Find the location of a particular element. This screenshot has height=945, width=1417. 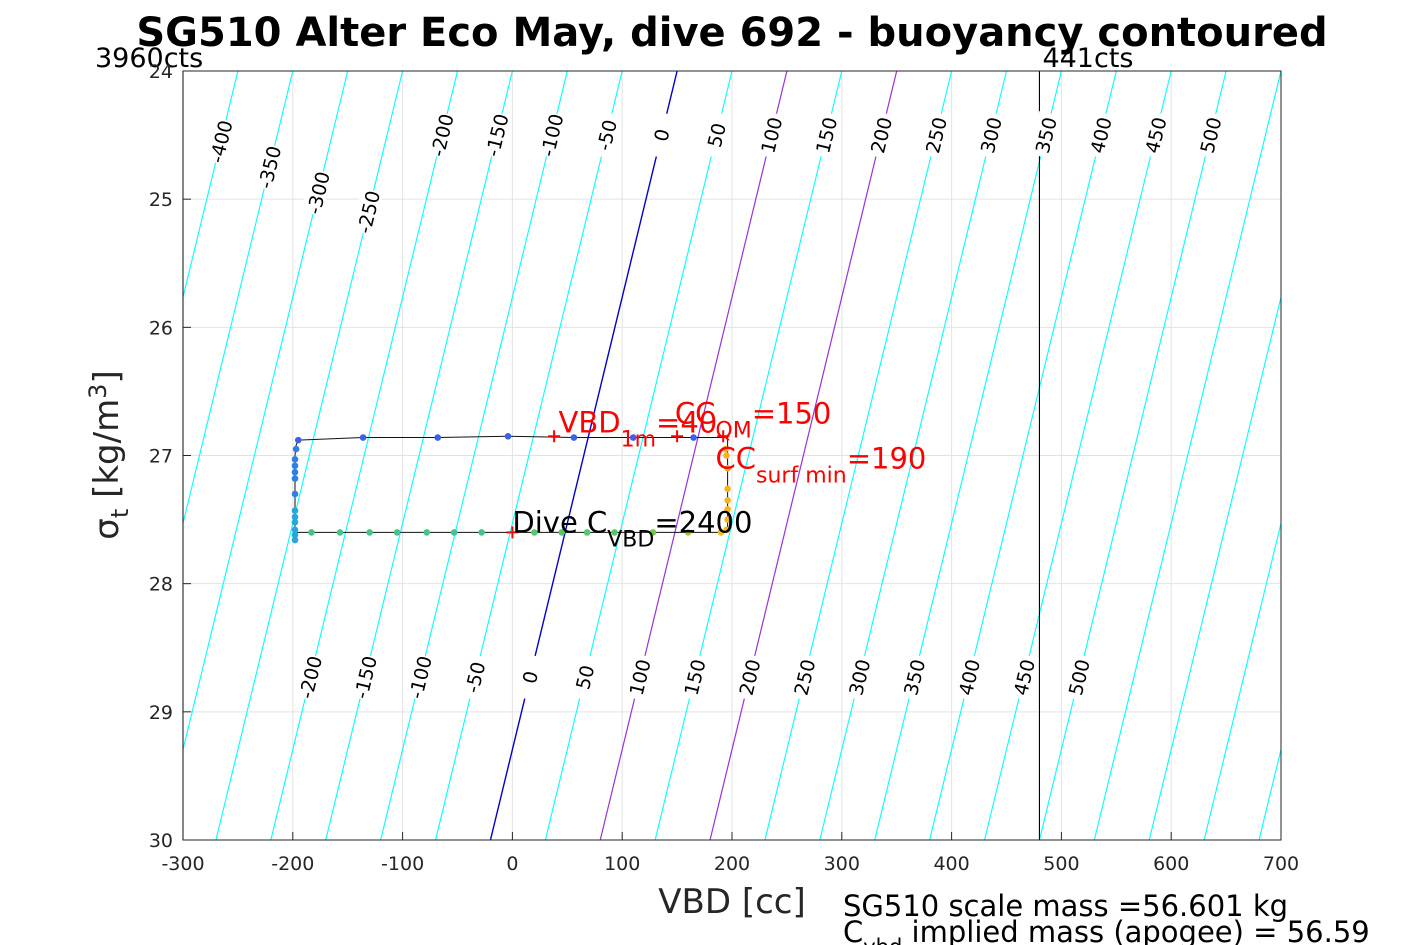

contour-label-text: 400 is located at coordinates (970, 677).